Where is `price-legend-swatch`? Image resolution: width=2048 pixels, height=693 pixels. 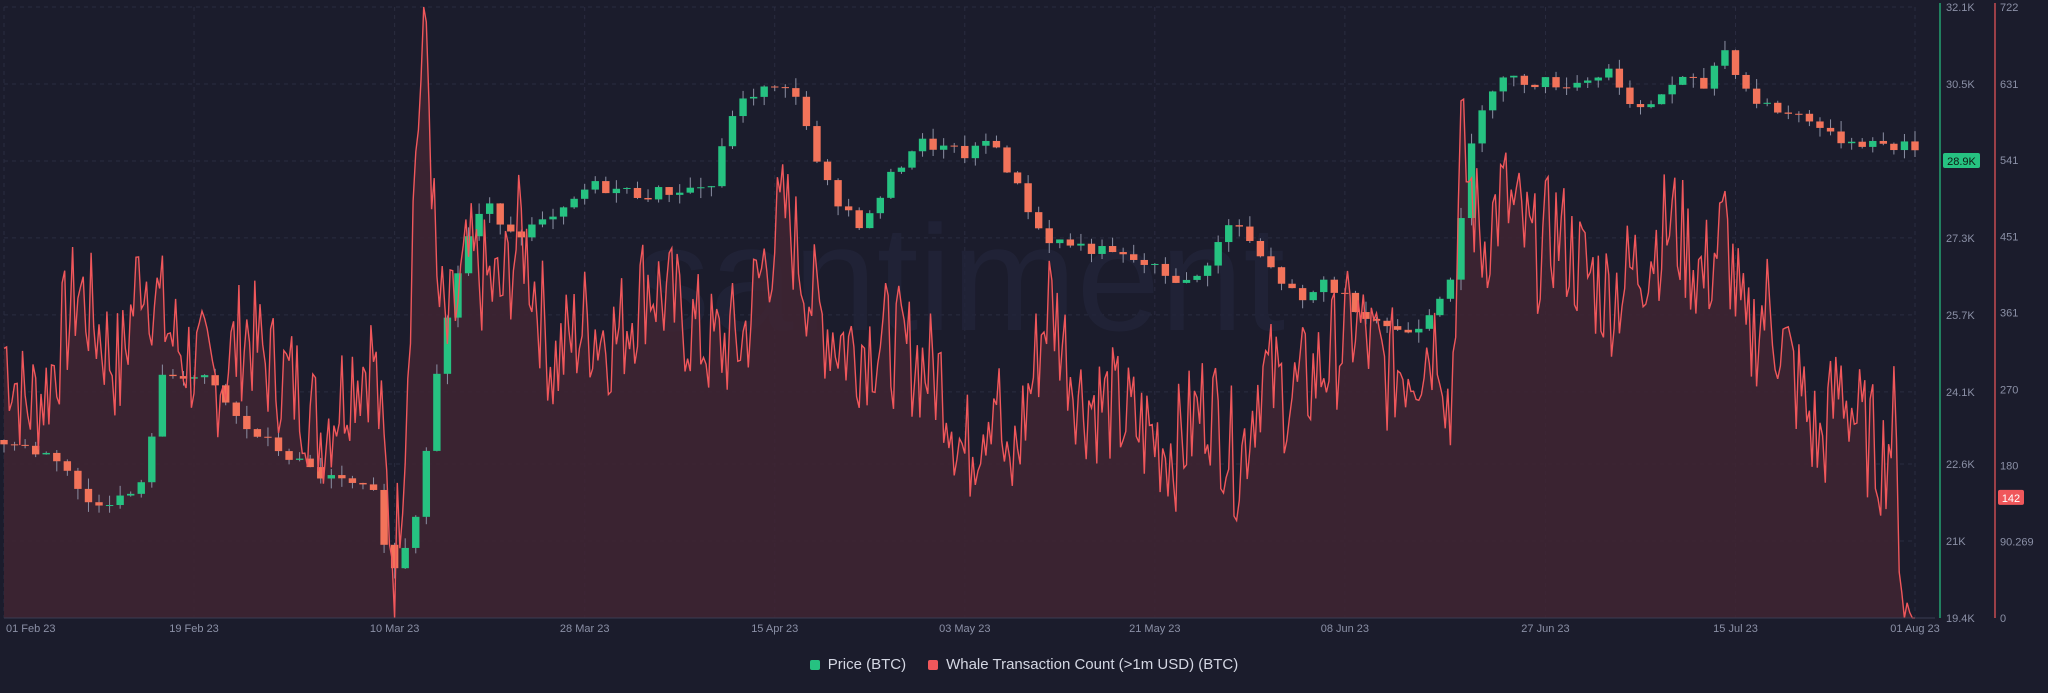
price-legend-swatch is located at coordinates (814, 664).